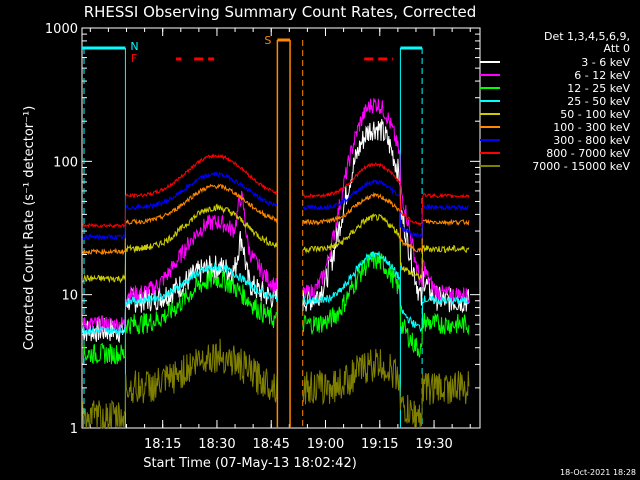 This screenshot has height=480, width=640. What do you see at coordinates (605, 62) in the screenshot?
I see `legend-entry-label: 3 - 6 keV` at bounding box center [605, 62].